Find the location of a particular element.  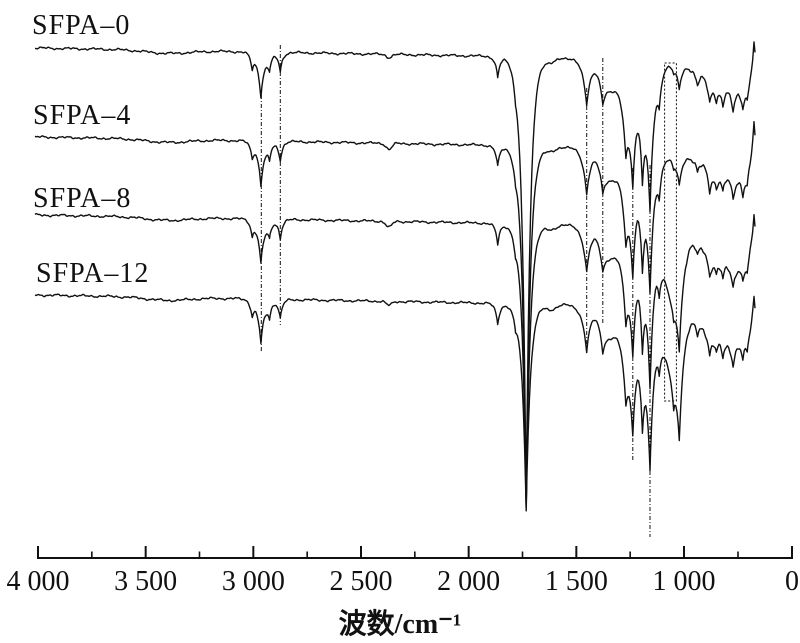

x-tick-label-2000: 2 000 is located at coordinates (469, 581).